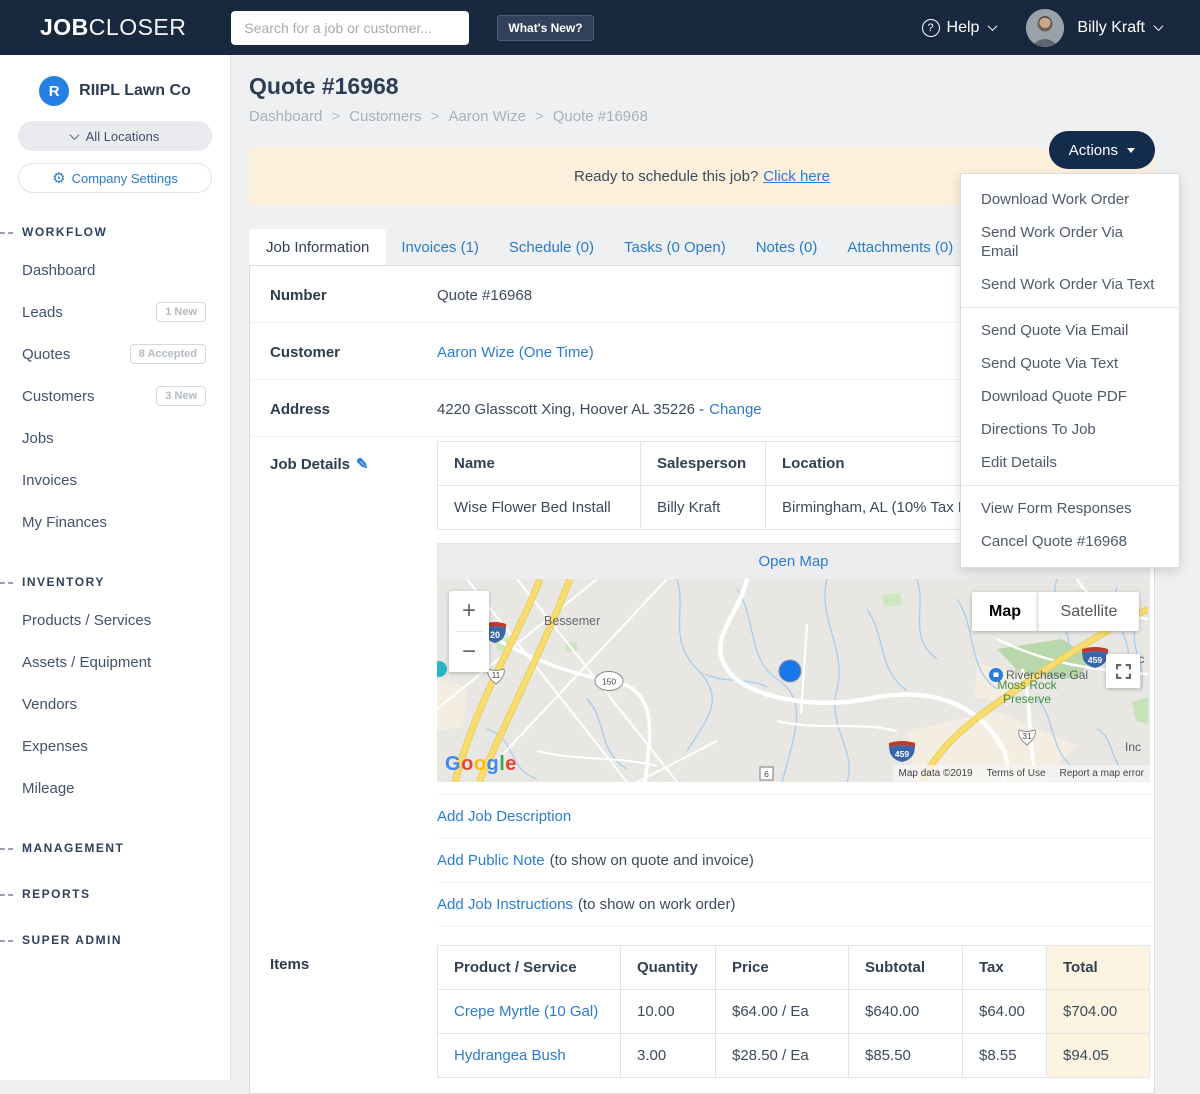  What do you see at coordinates (1098, 1055) in the screenshot?
I see `item-total: $94.05` at bounding box center [1098, 1055].